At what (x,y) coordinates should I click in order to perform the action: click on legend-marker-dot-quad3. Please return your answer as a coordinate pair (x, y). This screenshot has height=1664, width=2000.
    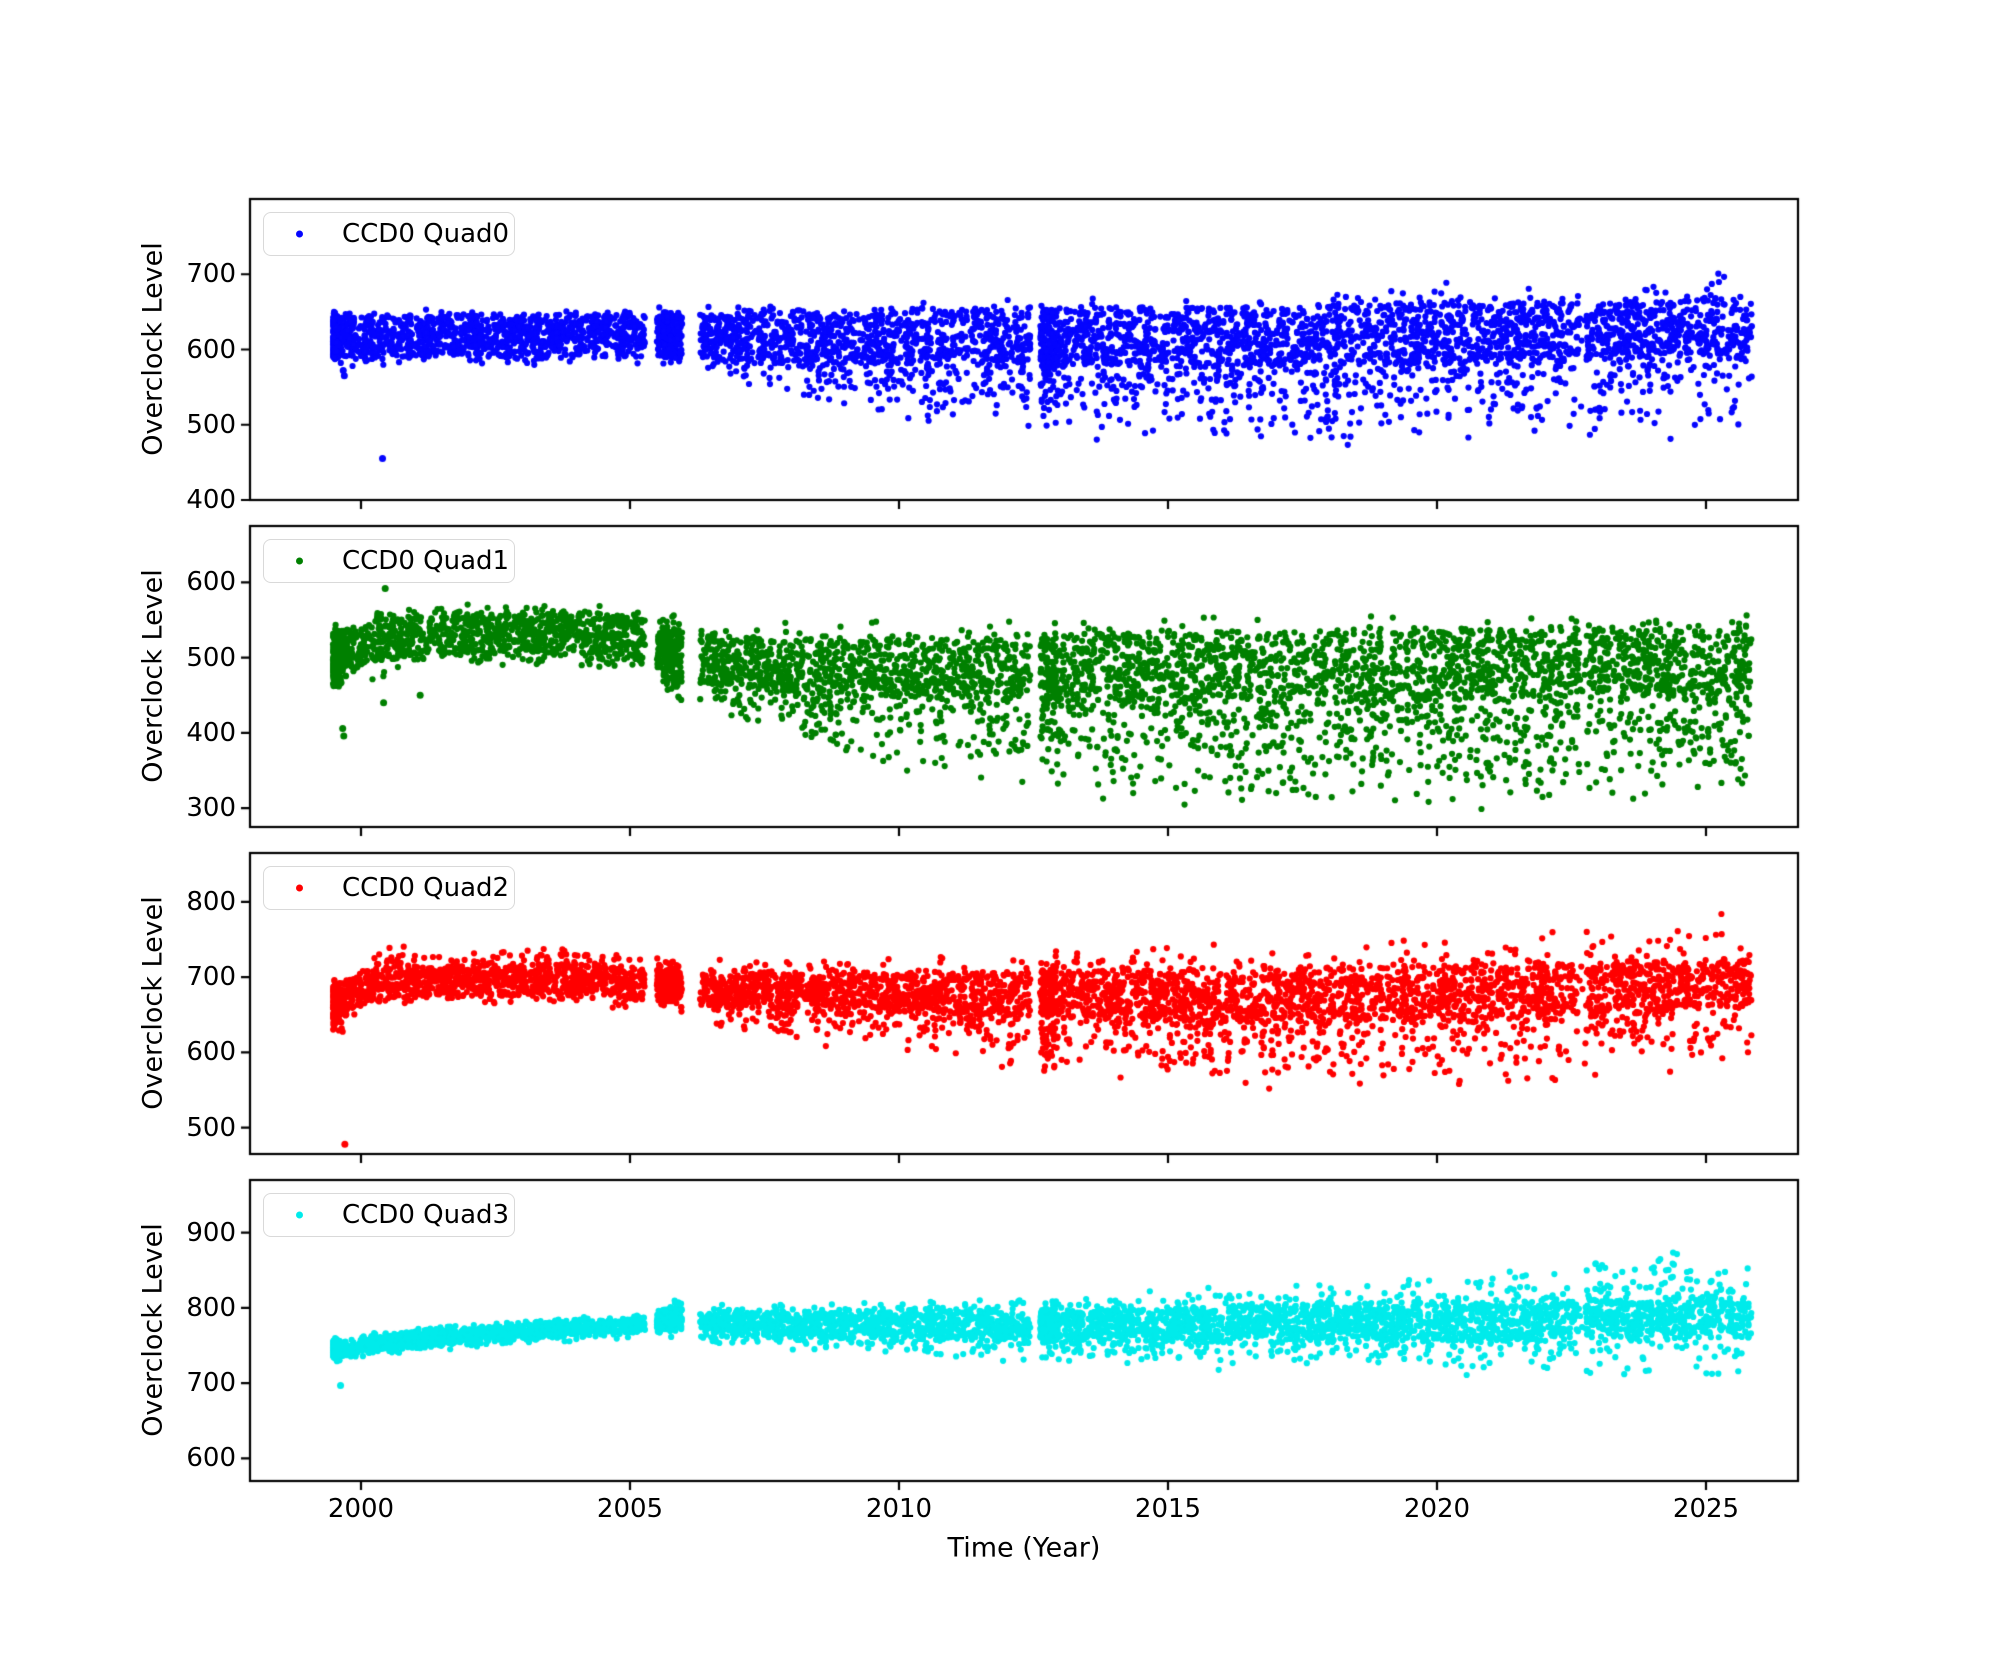
    Looking at the image, I should click on (299, 1215).